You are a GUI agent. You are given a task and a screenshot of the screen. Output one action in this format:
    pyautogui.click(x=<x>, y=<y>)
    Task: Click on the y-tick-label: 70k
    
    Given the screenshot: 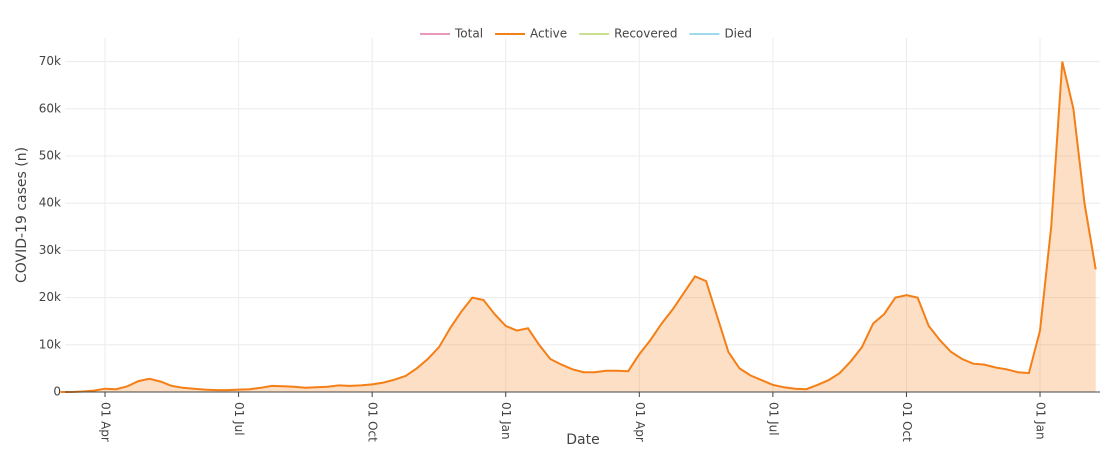 What is the action you would take?
    pyautogui.click(x=50, y=61)
    